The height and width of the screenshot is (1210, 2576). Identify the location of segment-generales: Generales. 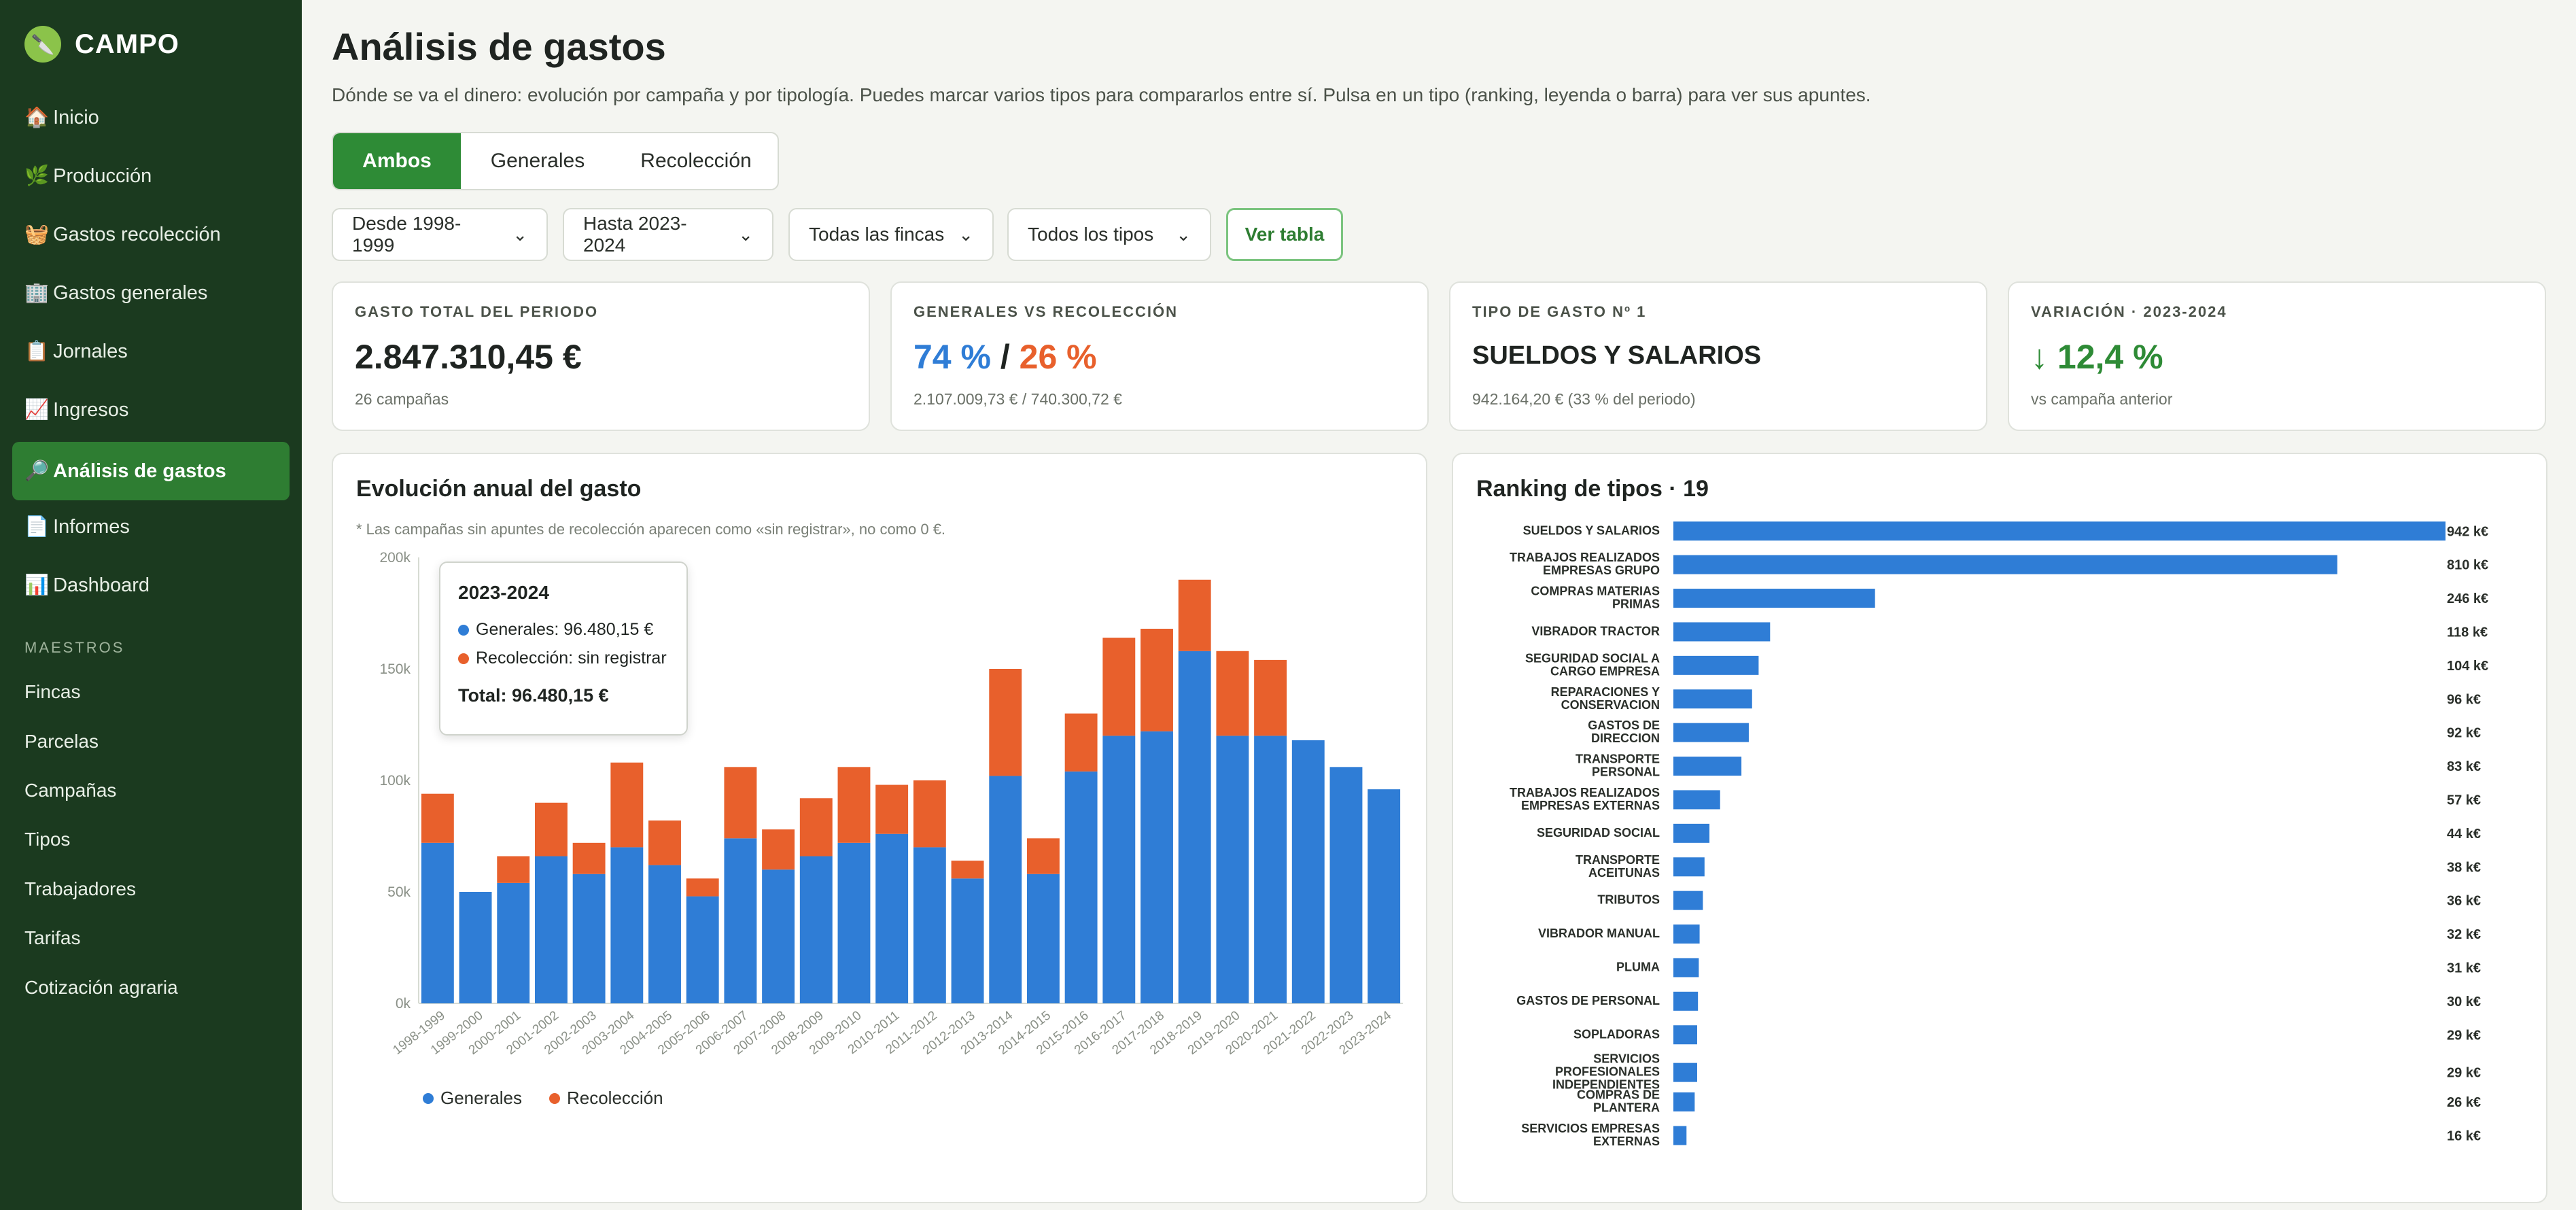
(537, 161).